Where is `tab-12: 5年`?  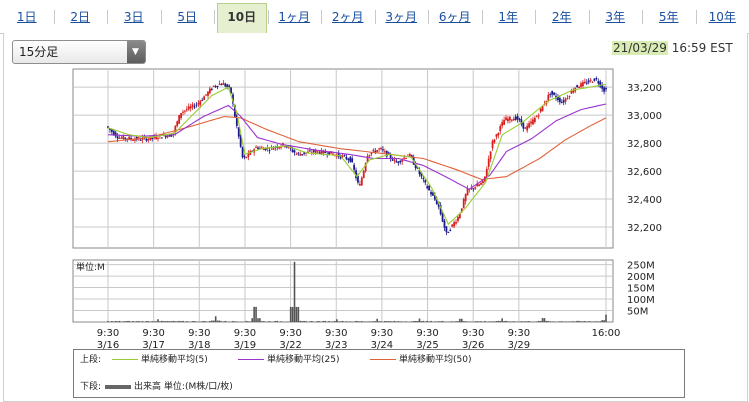
tab-12: 5年 is located at coordinates (668, 17).